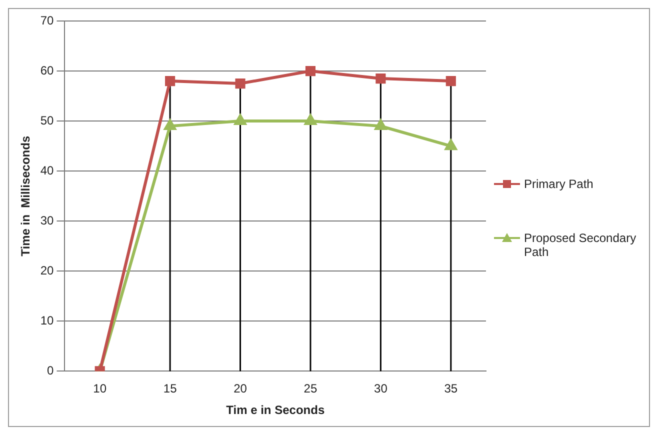  I want to click on y-tick-label: 0, so click(50, 371).